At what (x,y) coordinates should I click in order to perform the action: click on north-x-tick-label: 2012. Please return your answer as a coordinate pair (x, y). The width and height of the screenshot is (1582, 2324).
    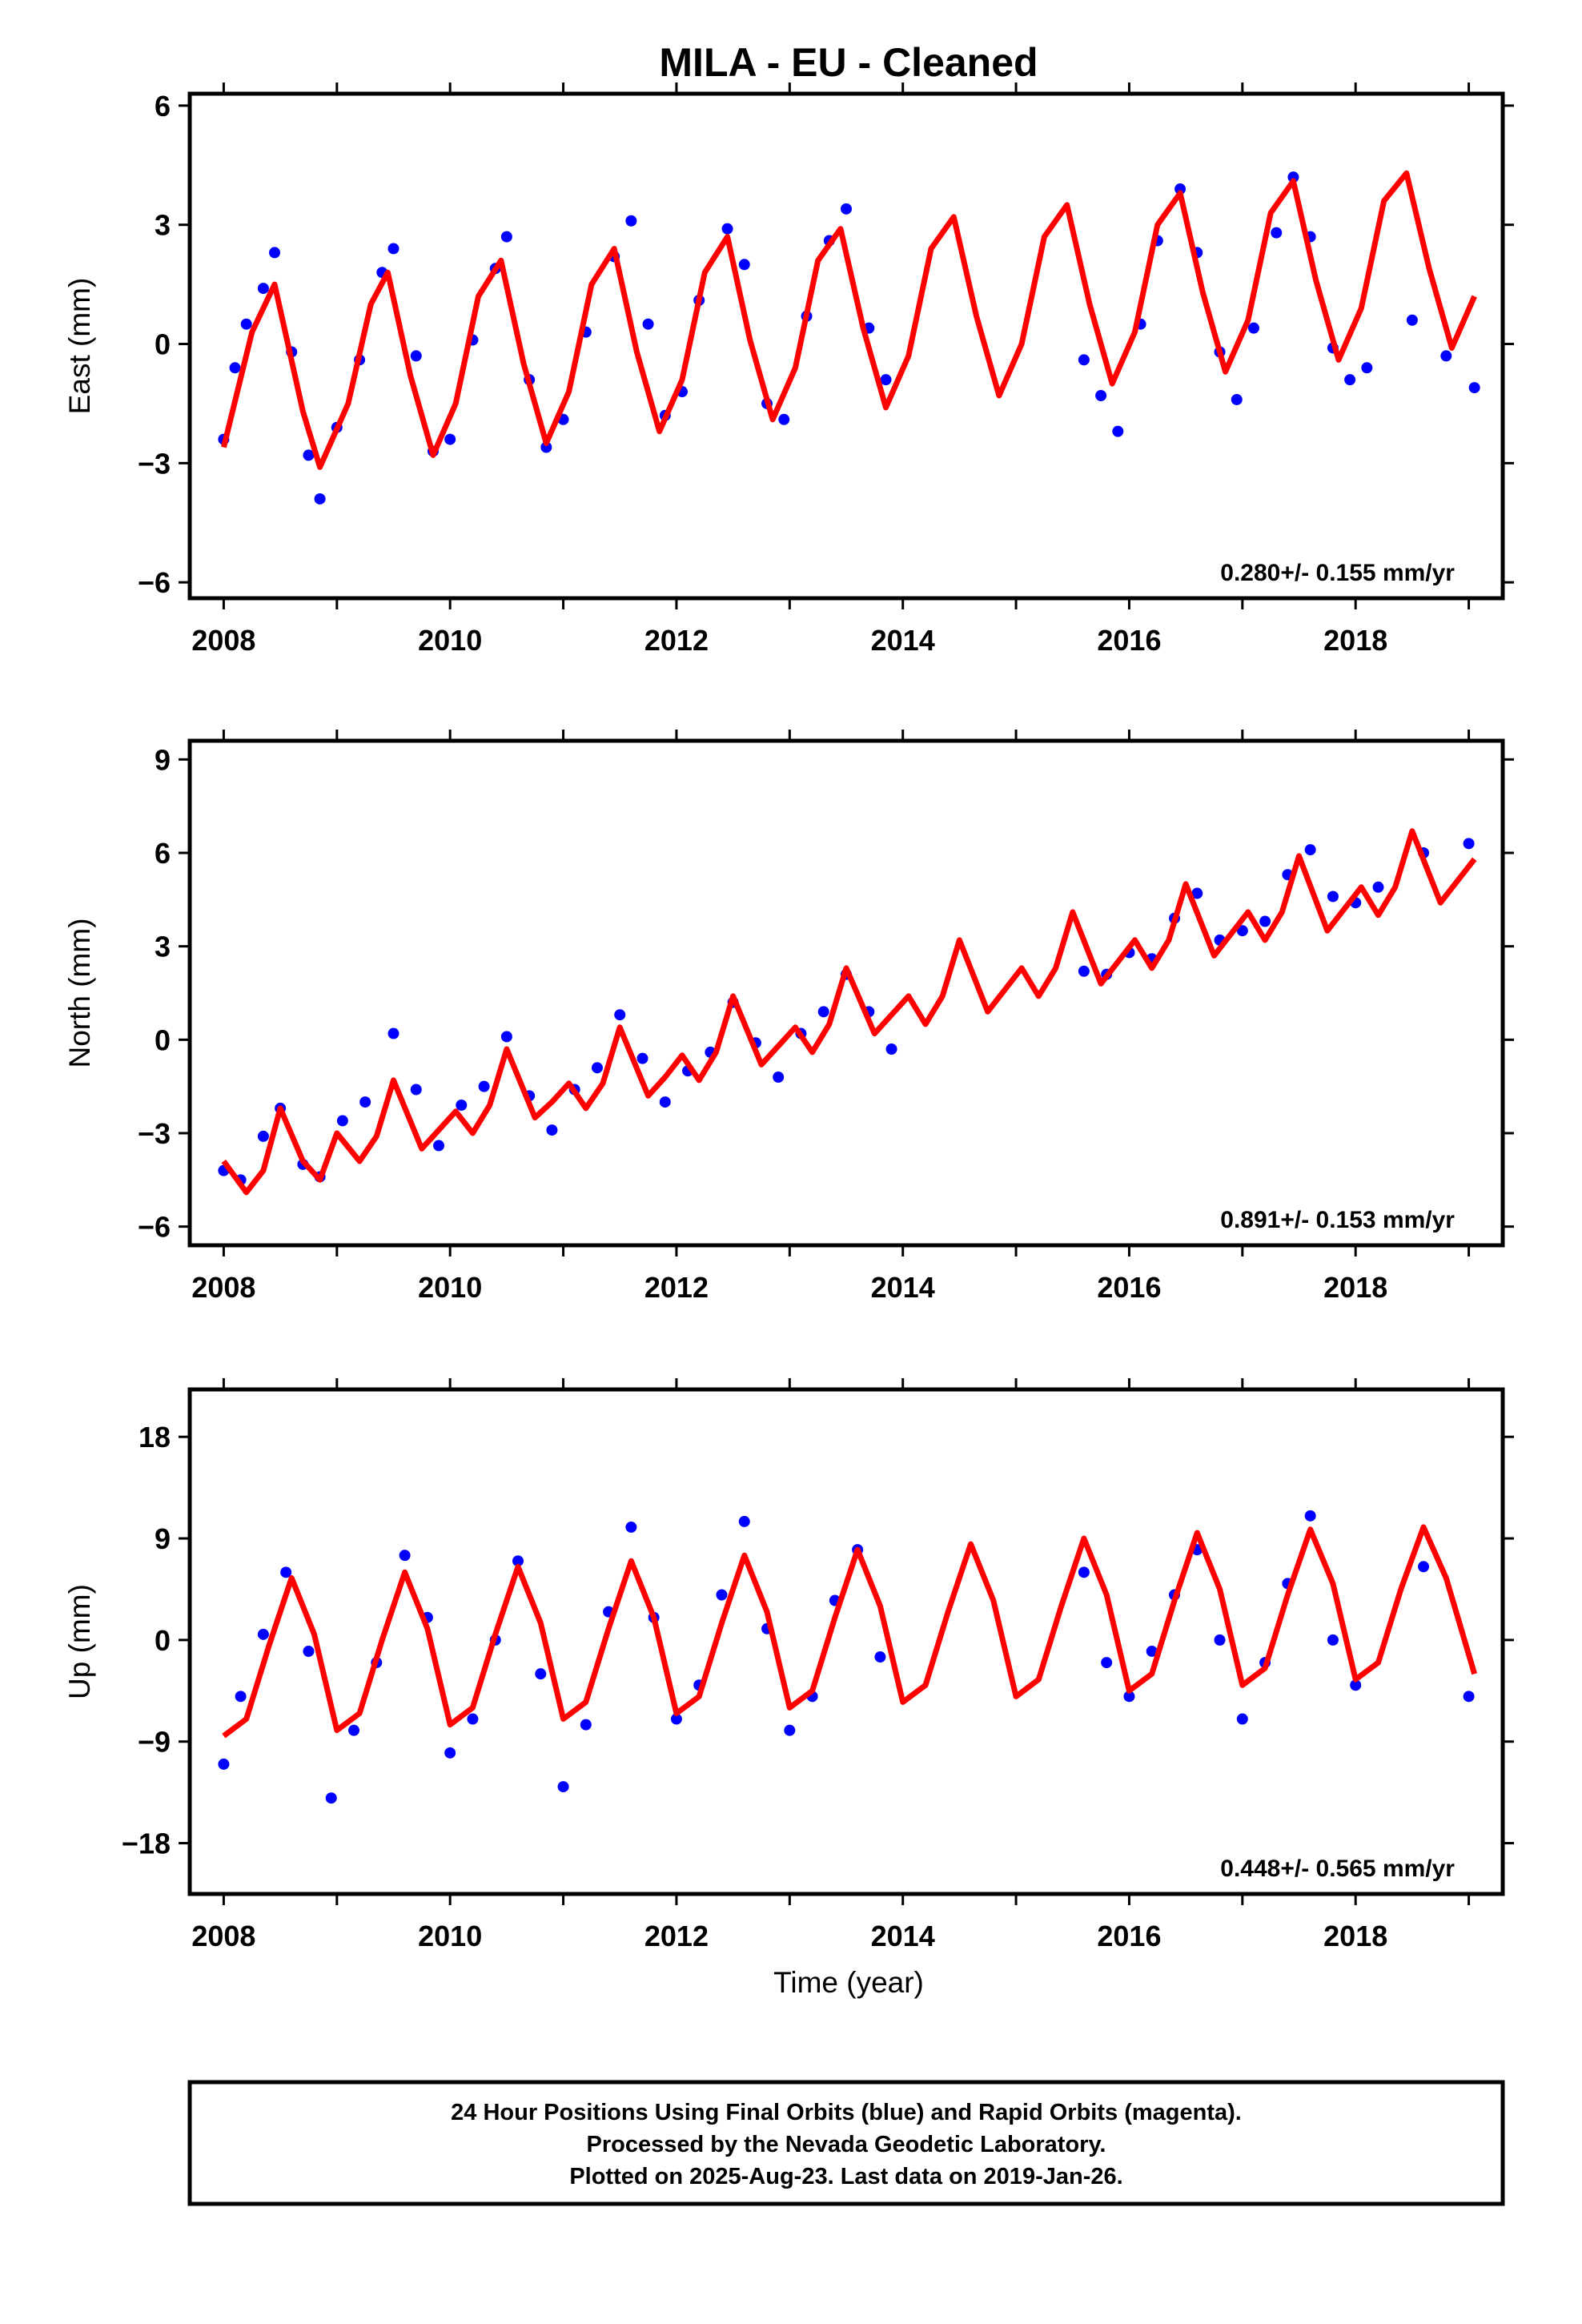
    Looking at the image, I should click on (676, 1287).